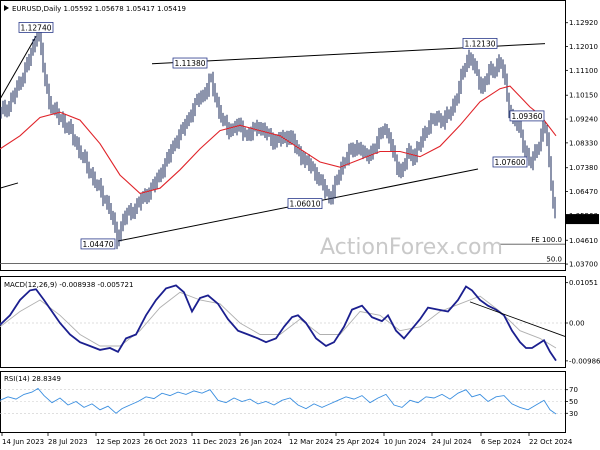 The height and width of the screenshot is (450, 600). Describe the element at coordinates (118, 442) in the screenshot. I see `x-tick-label: 12 Sep 2023` at that location.